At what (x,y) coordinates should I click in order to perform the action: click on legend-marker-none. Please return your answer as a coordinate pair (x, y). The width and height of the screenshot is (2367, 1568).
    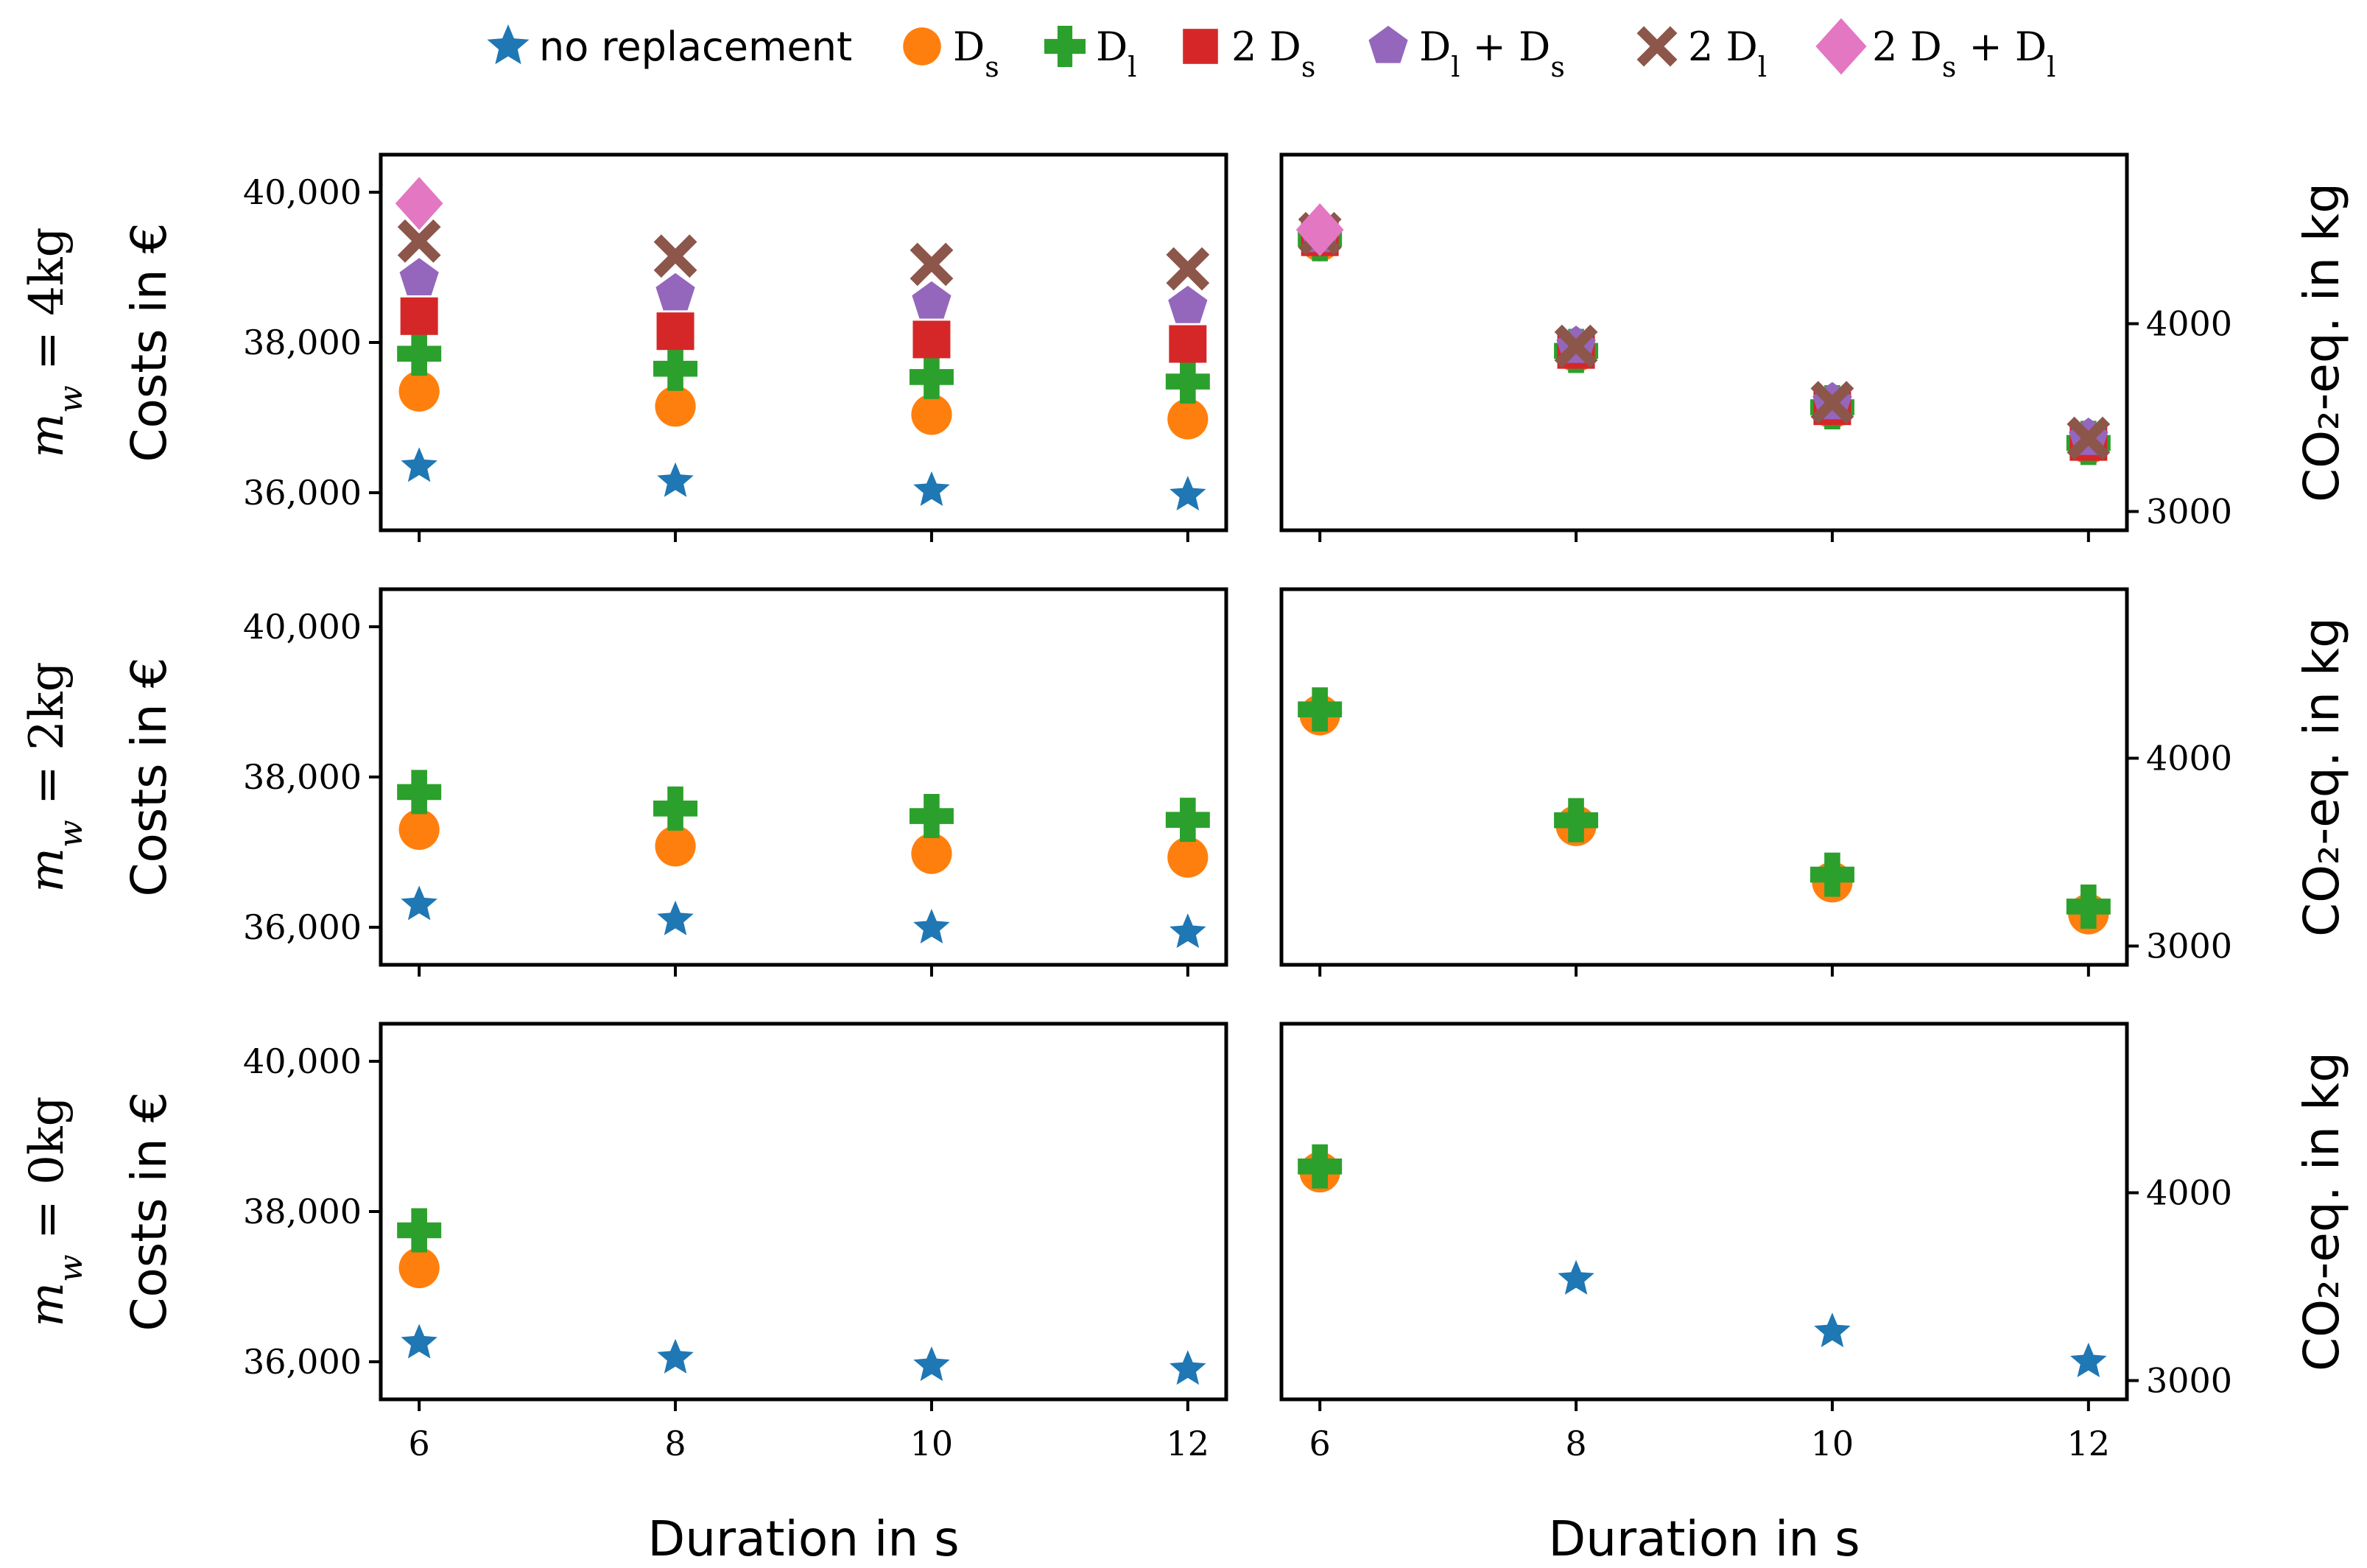
    Looking at the image, I should click on (509, 44).